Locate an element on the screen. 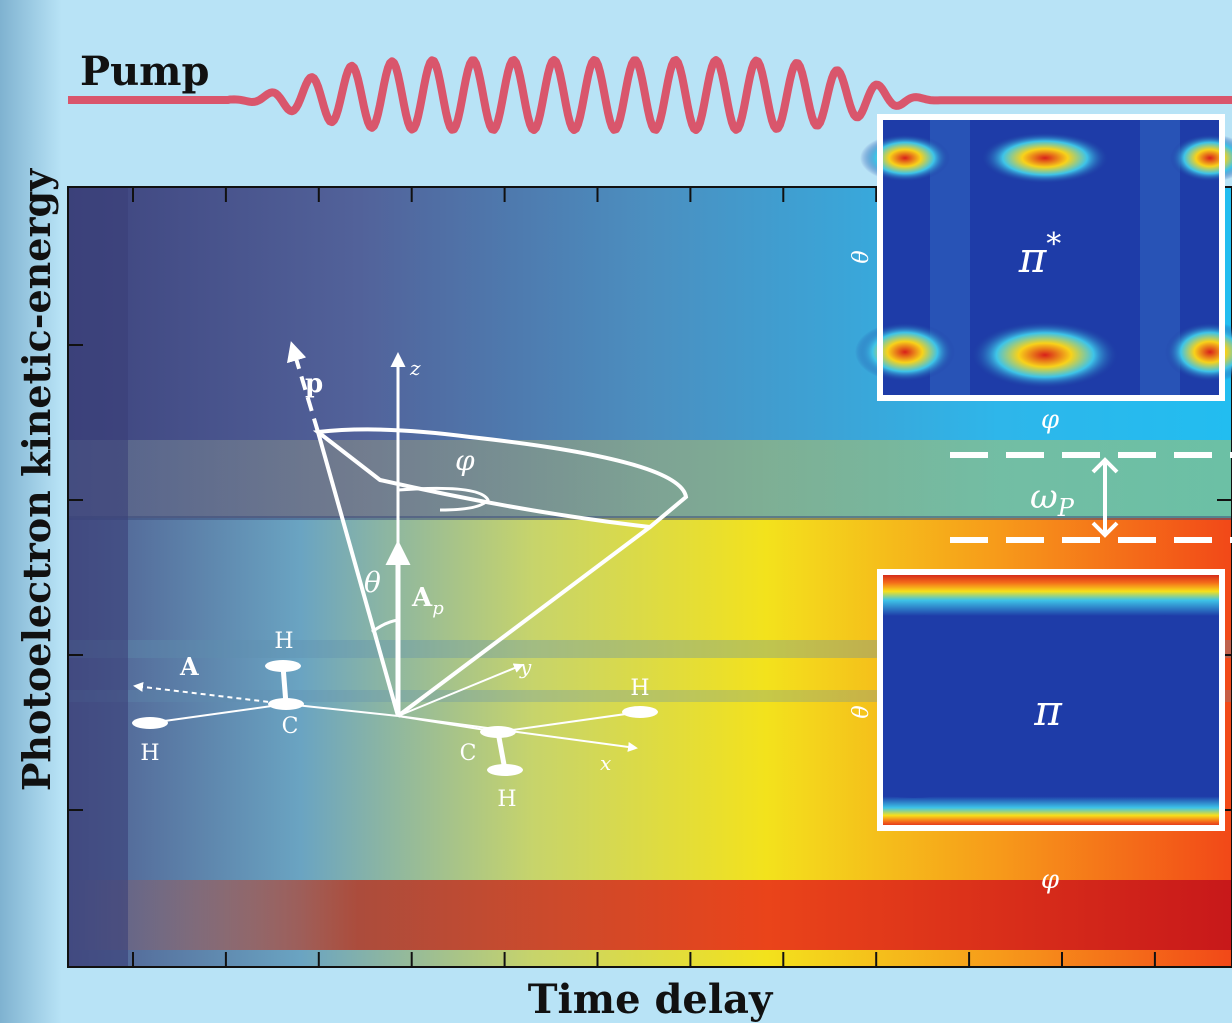 Image resolution: width=1232 pixels, height=1023 pixels. y-axis-title: Photoelectron kinetic-energy is located at coordinates (36, 479).